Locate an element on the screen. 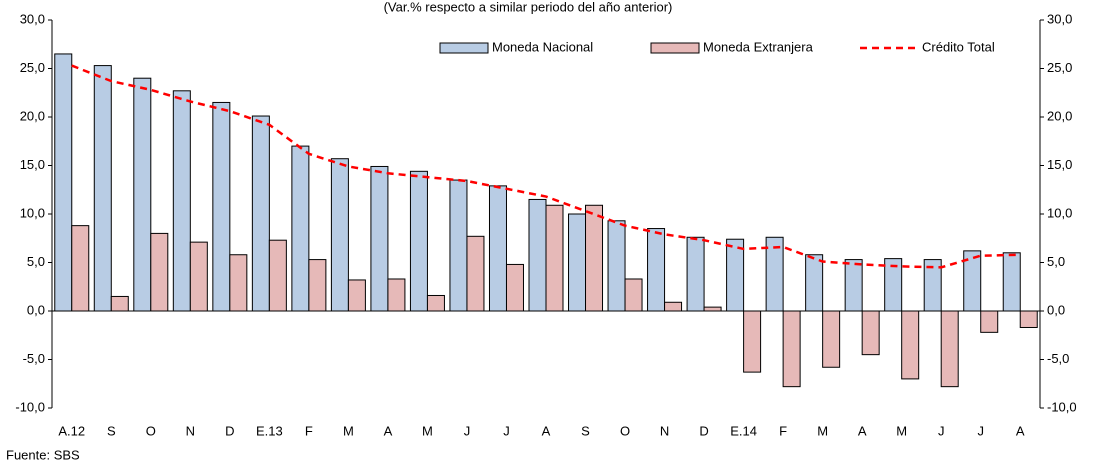  legend-label: Moneda Nacional is located at coordinates (542, 46).